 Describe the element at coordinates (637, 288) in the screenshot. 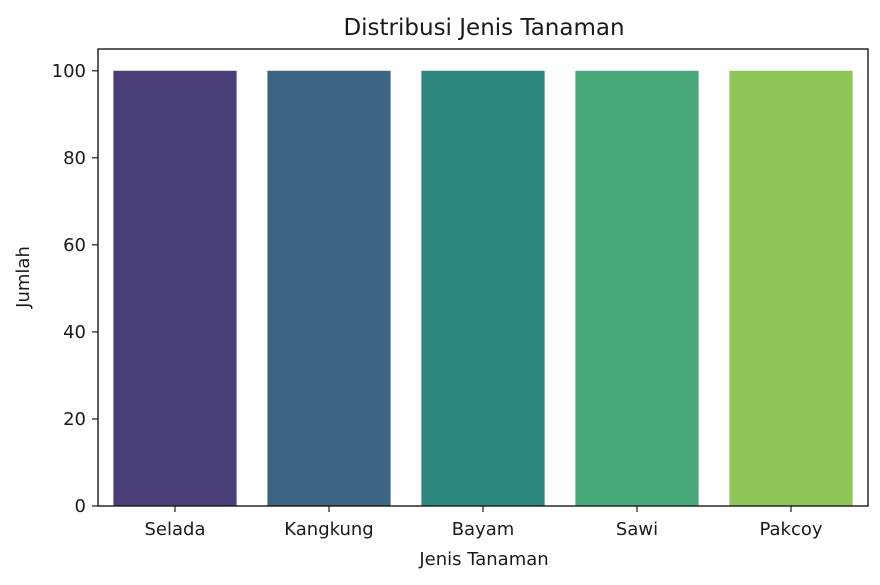

I see `bar-sawi` at that location.